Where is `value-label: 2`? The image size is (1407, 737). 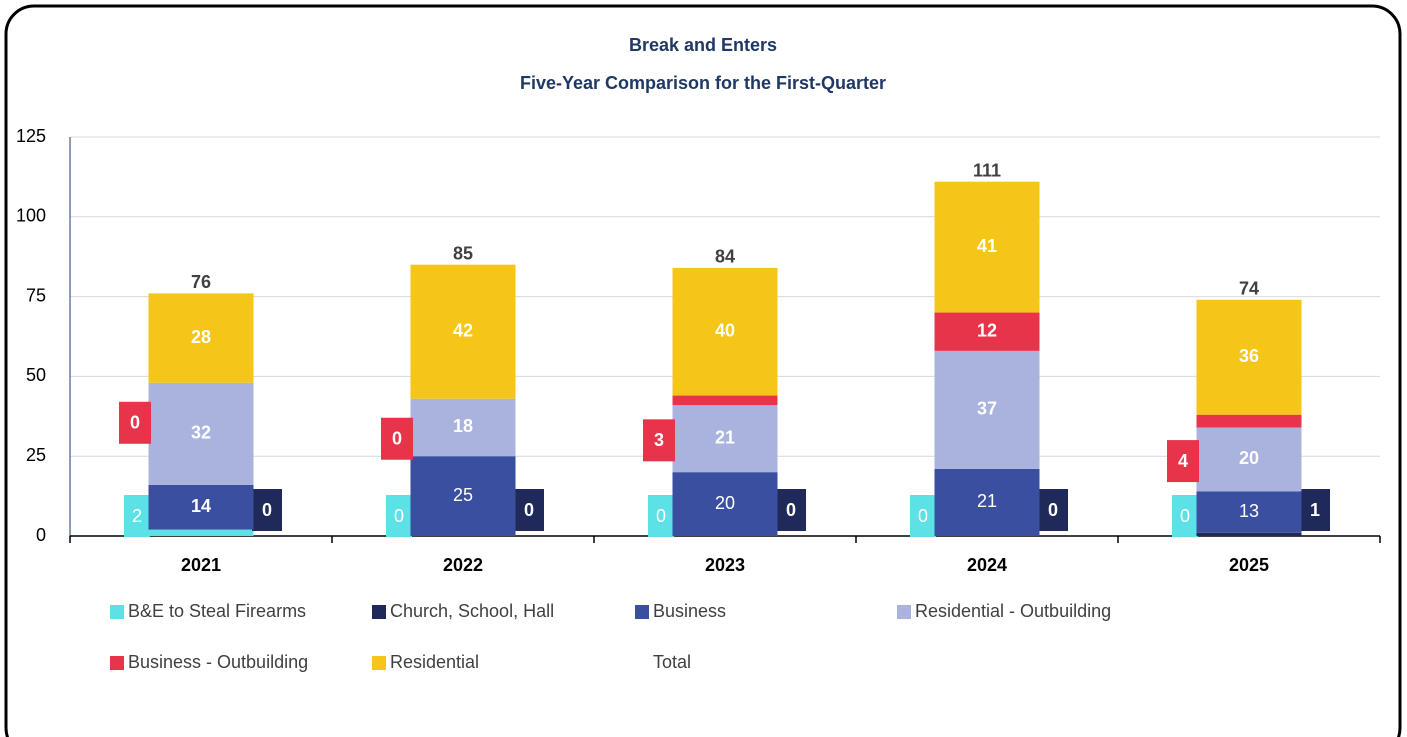
value-label: 2 is located at coordinates (137, 516).